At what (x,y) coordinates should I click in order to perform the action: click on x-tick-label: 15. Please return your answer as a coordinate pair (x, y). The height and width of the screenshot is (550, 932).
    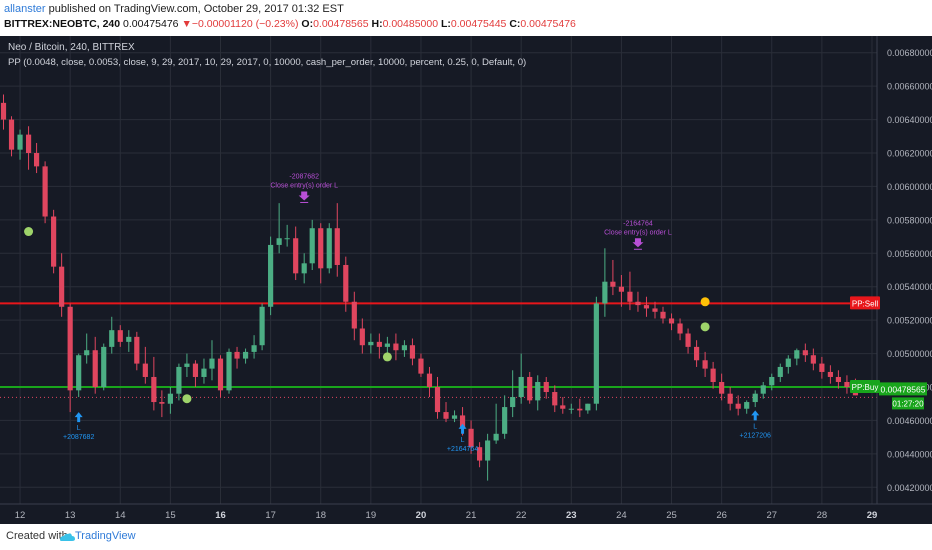
    Looking at the image, I should click on (170, 515).